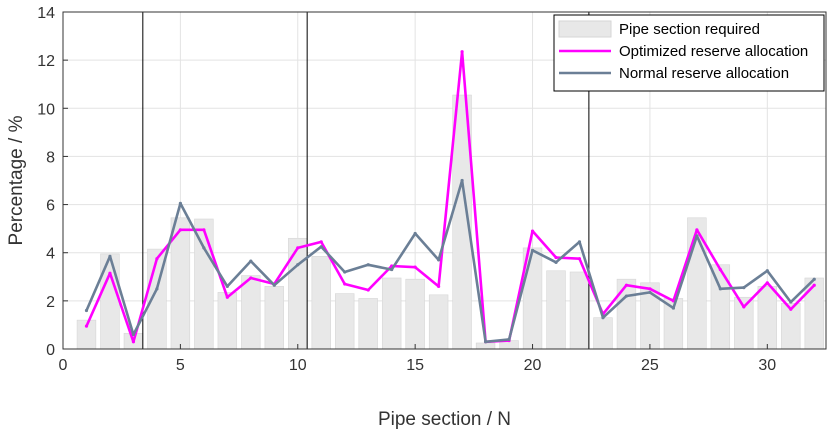 The image size is (837, 439). What do you see at coordinates (46, 109) in the screenshot?
I see `y-tick-label: 10` at bounding box center [46, 109].